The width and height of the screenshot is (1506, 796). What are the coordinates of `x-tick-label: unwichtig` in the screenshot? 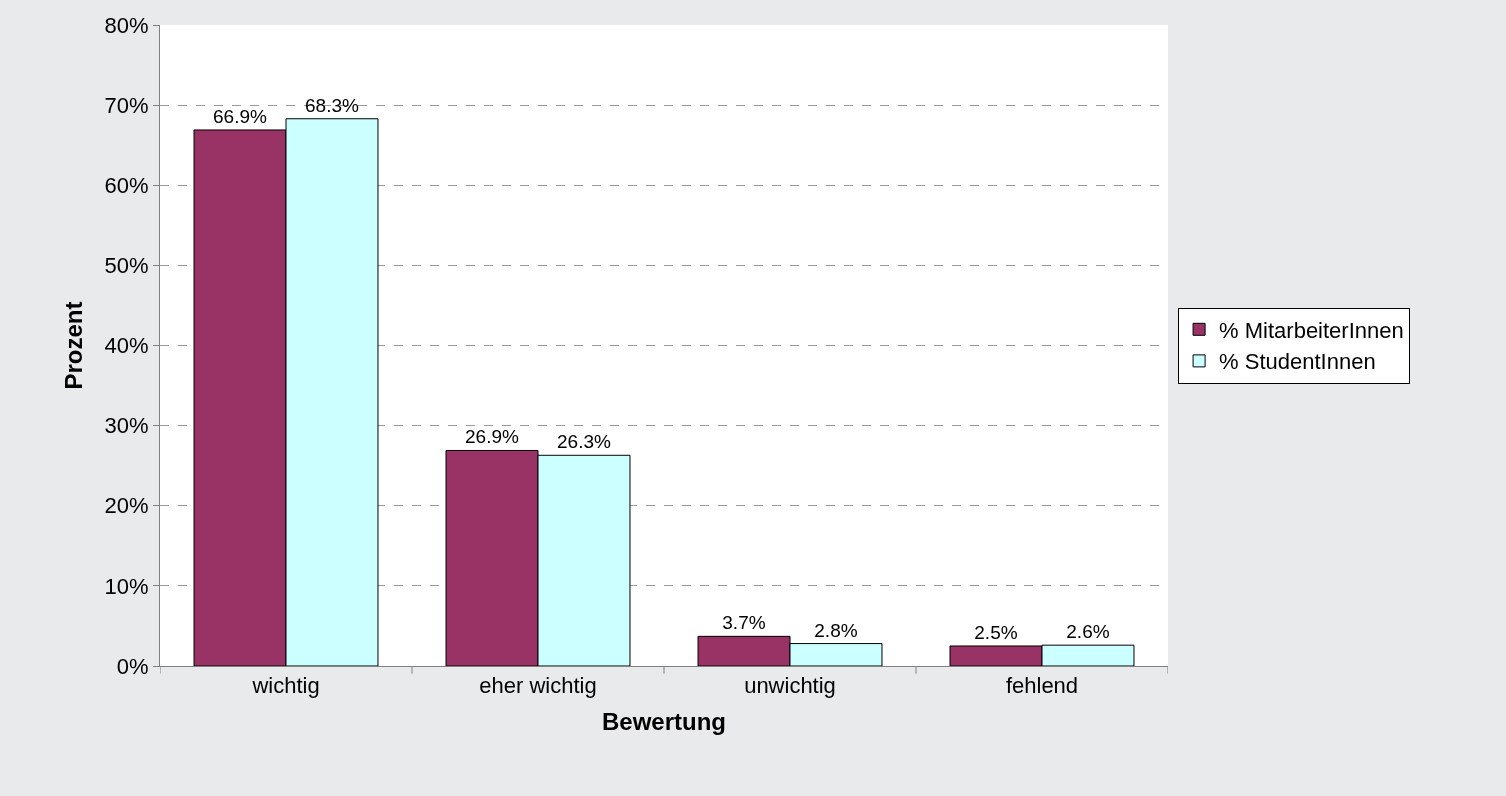 It's located at (790, 686).